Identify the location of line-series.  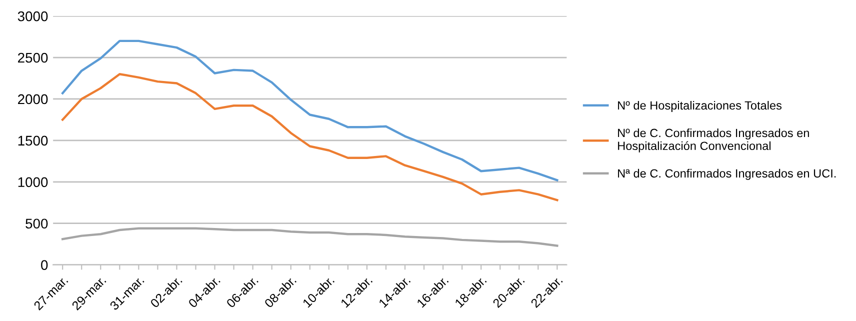
(309, 237).